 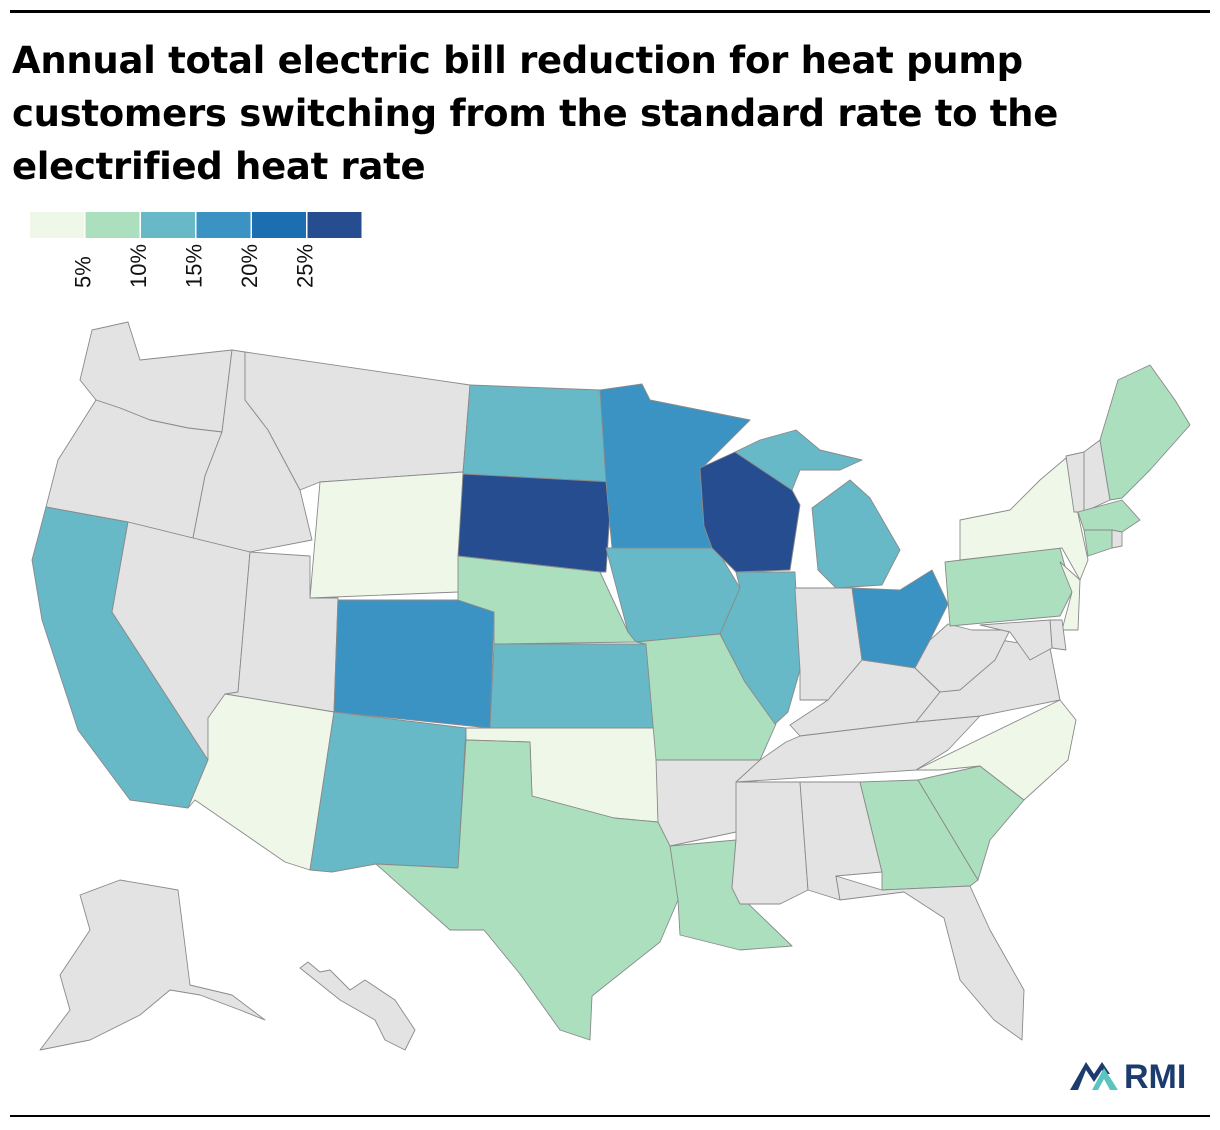 What do you see at coordinates (527, 890) in the screenshot?
I see `state-tx` at bounding box center [527, 890].